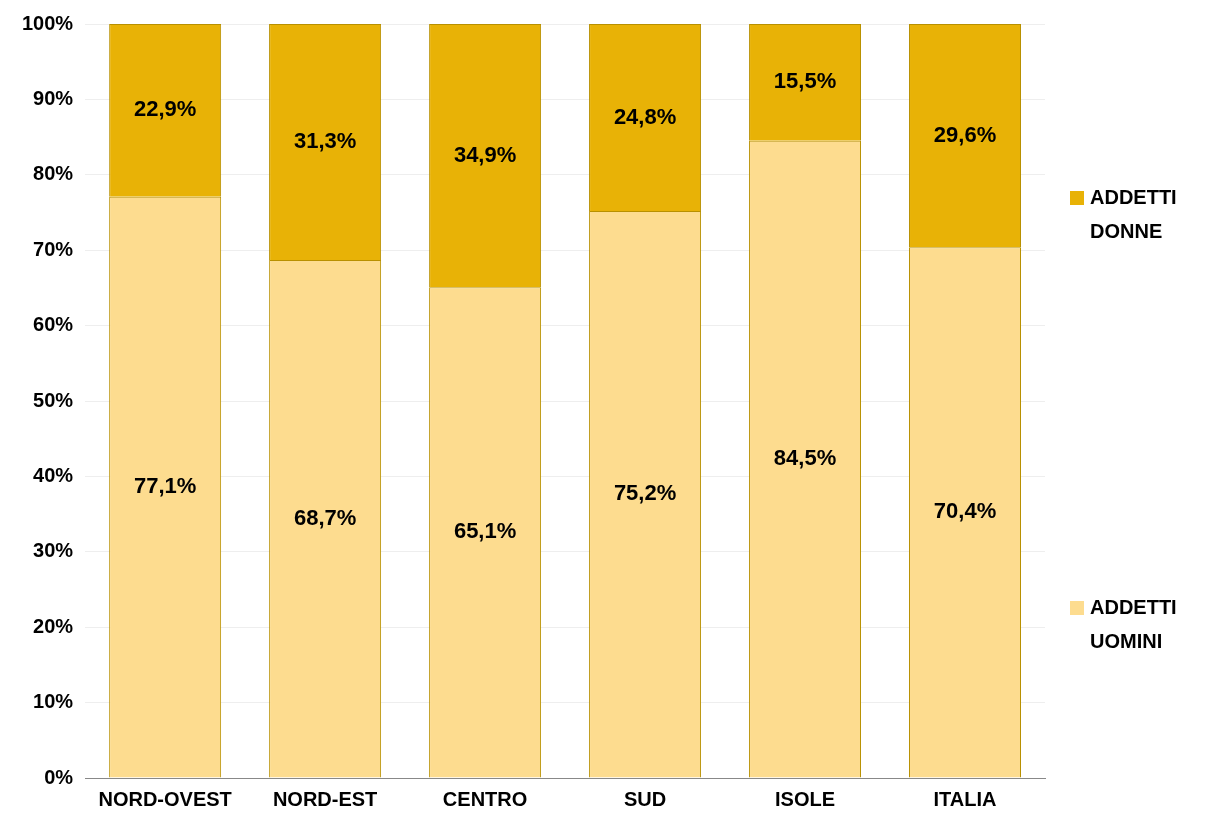  Describe the element at coordinates (165, 486) in the screenshot. I see `data-label: 77,1%` at that location.